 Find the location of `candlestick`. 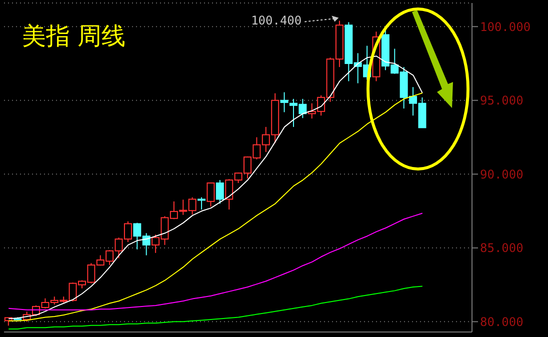

candlestick is located at coordinates (284, 102).